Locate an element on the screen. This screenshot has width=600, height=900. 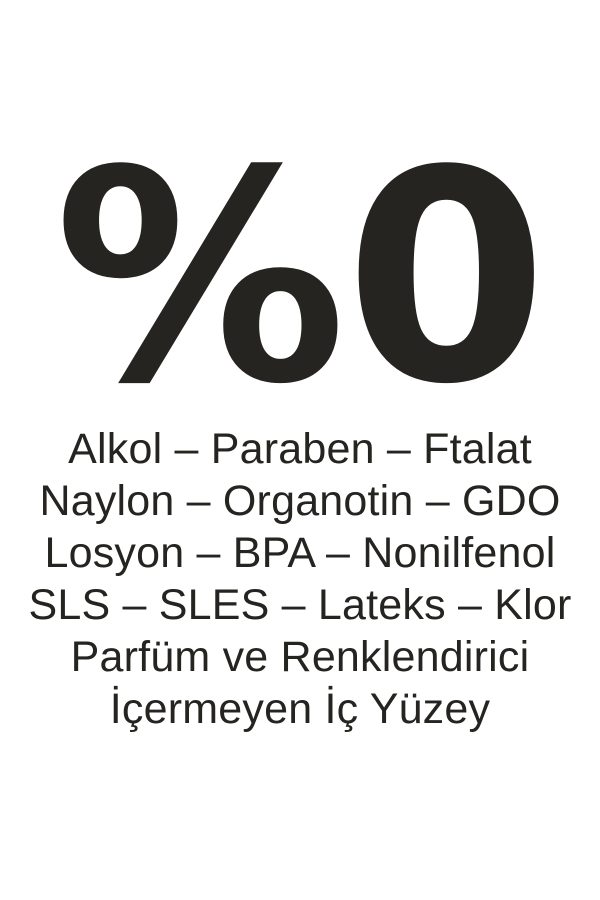
free-from-line-2: Naylon – Organotin – GDO is located at coordinates (300, 500).